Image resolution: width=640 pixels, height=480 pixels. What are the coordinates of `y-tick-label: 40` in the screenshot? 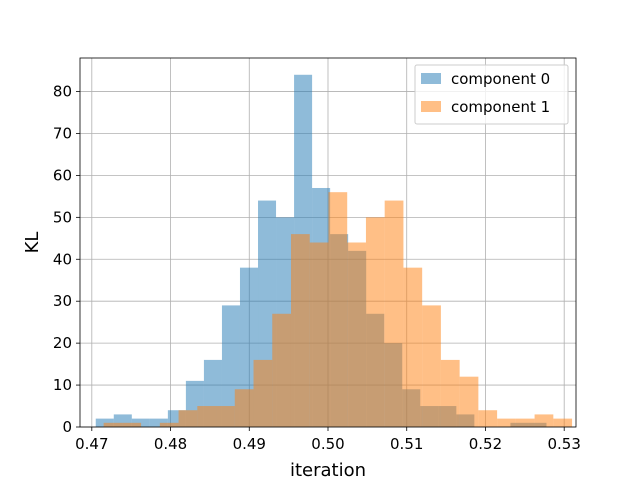 It's located at (62, 259).